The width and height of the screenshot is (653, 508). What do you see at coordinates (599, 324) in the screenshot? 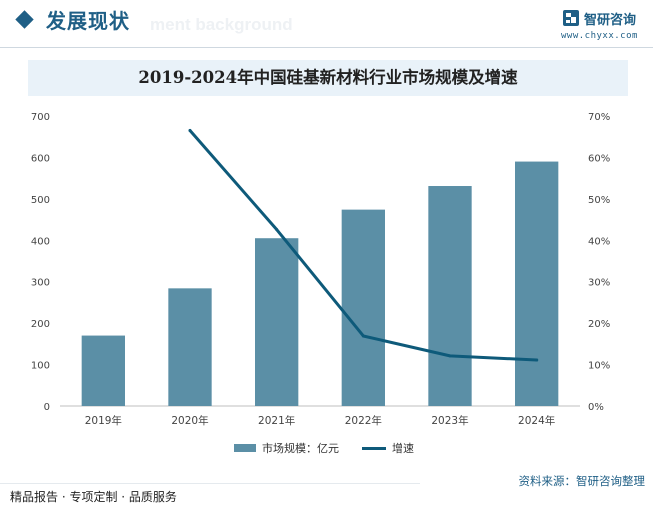
I see `y-right-tick-label: 20%` at bounding box center [599, 324].